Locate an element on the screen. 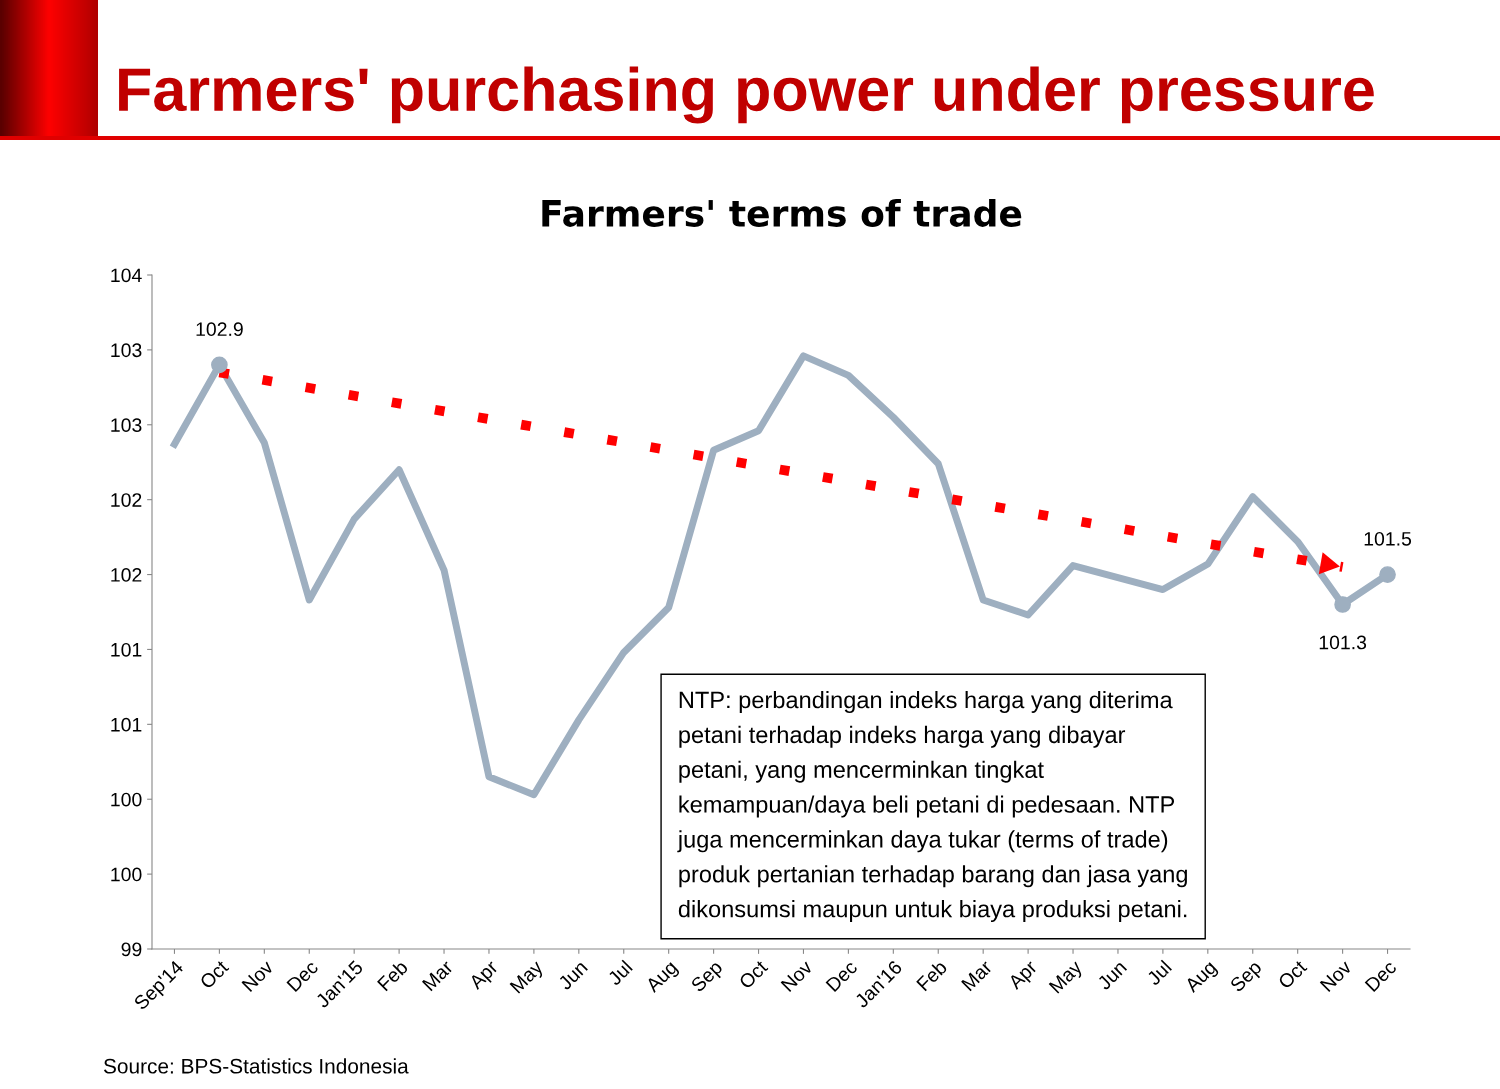 This screenshot has height=1089, width=1500. data-label: 101.5 is located at coordinates (1388, 538).